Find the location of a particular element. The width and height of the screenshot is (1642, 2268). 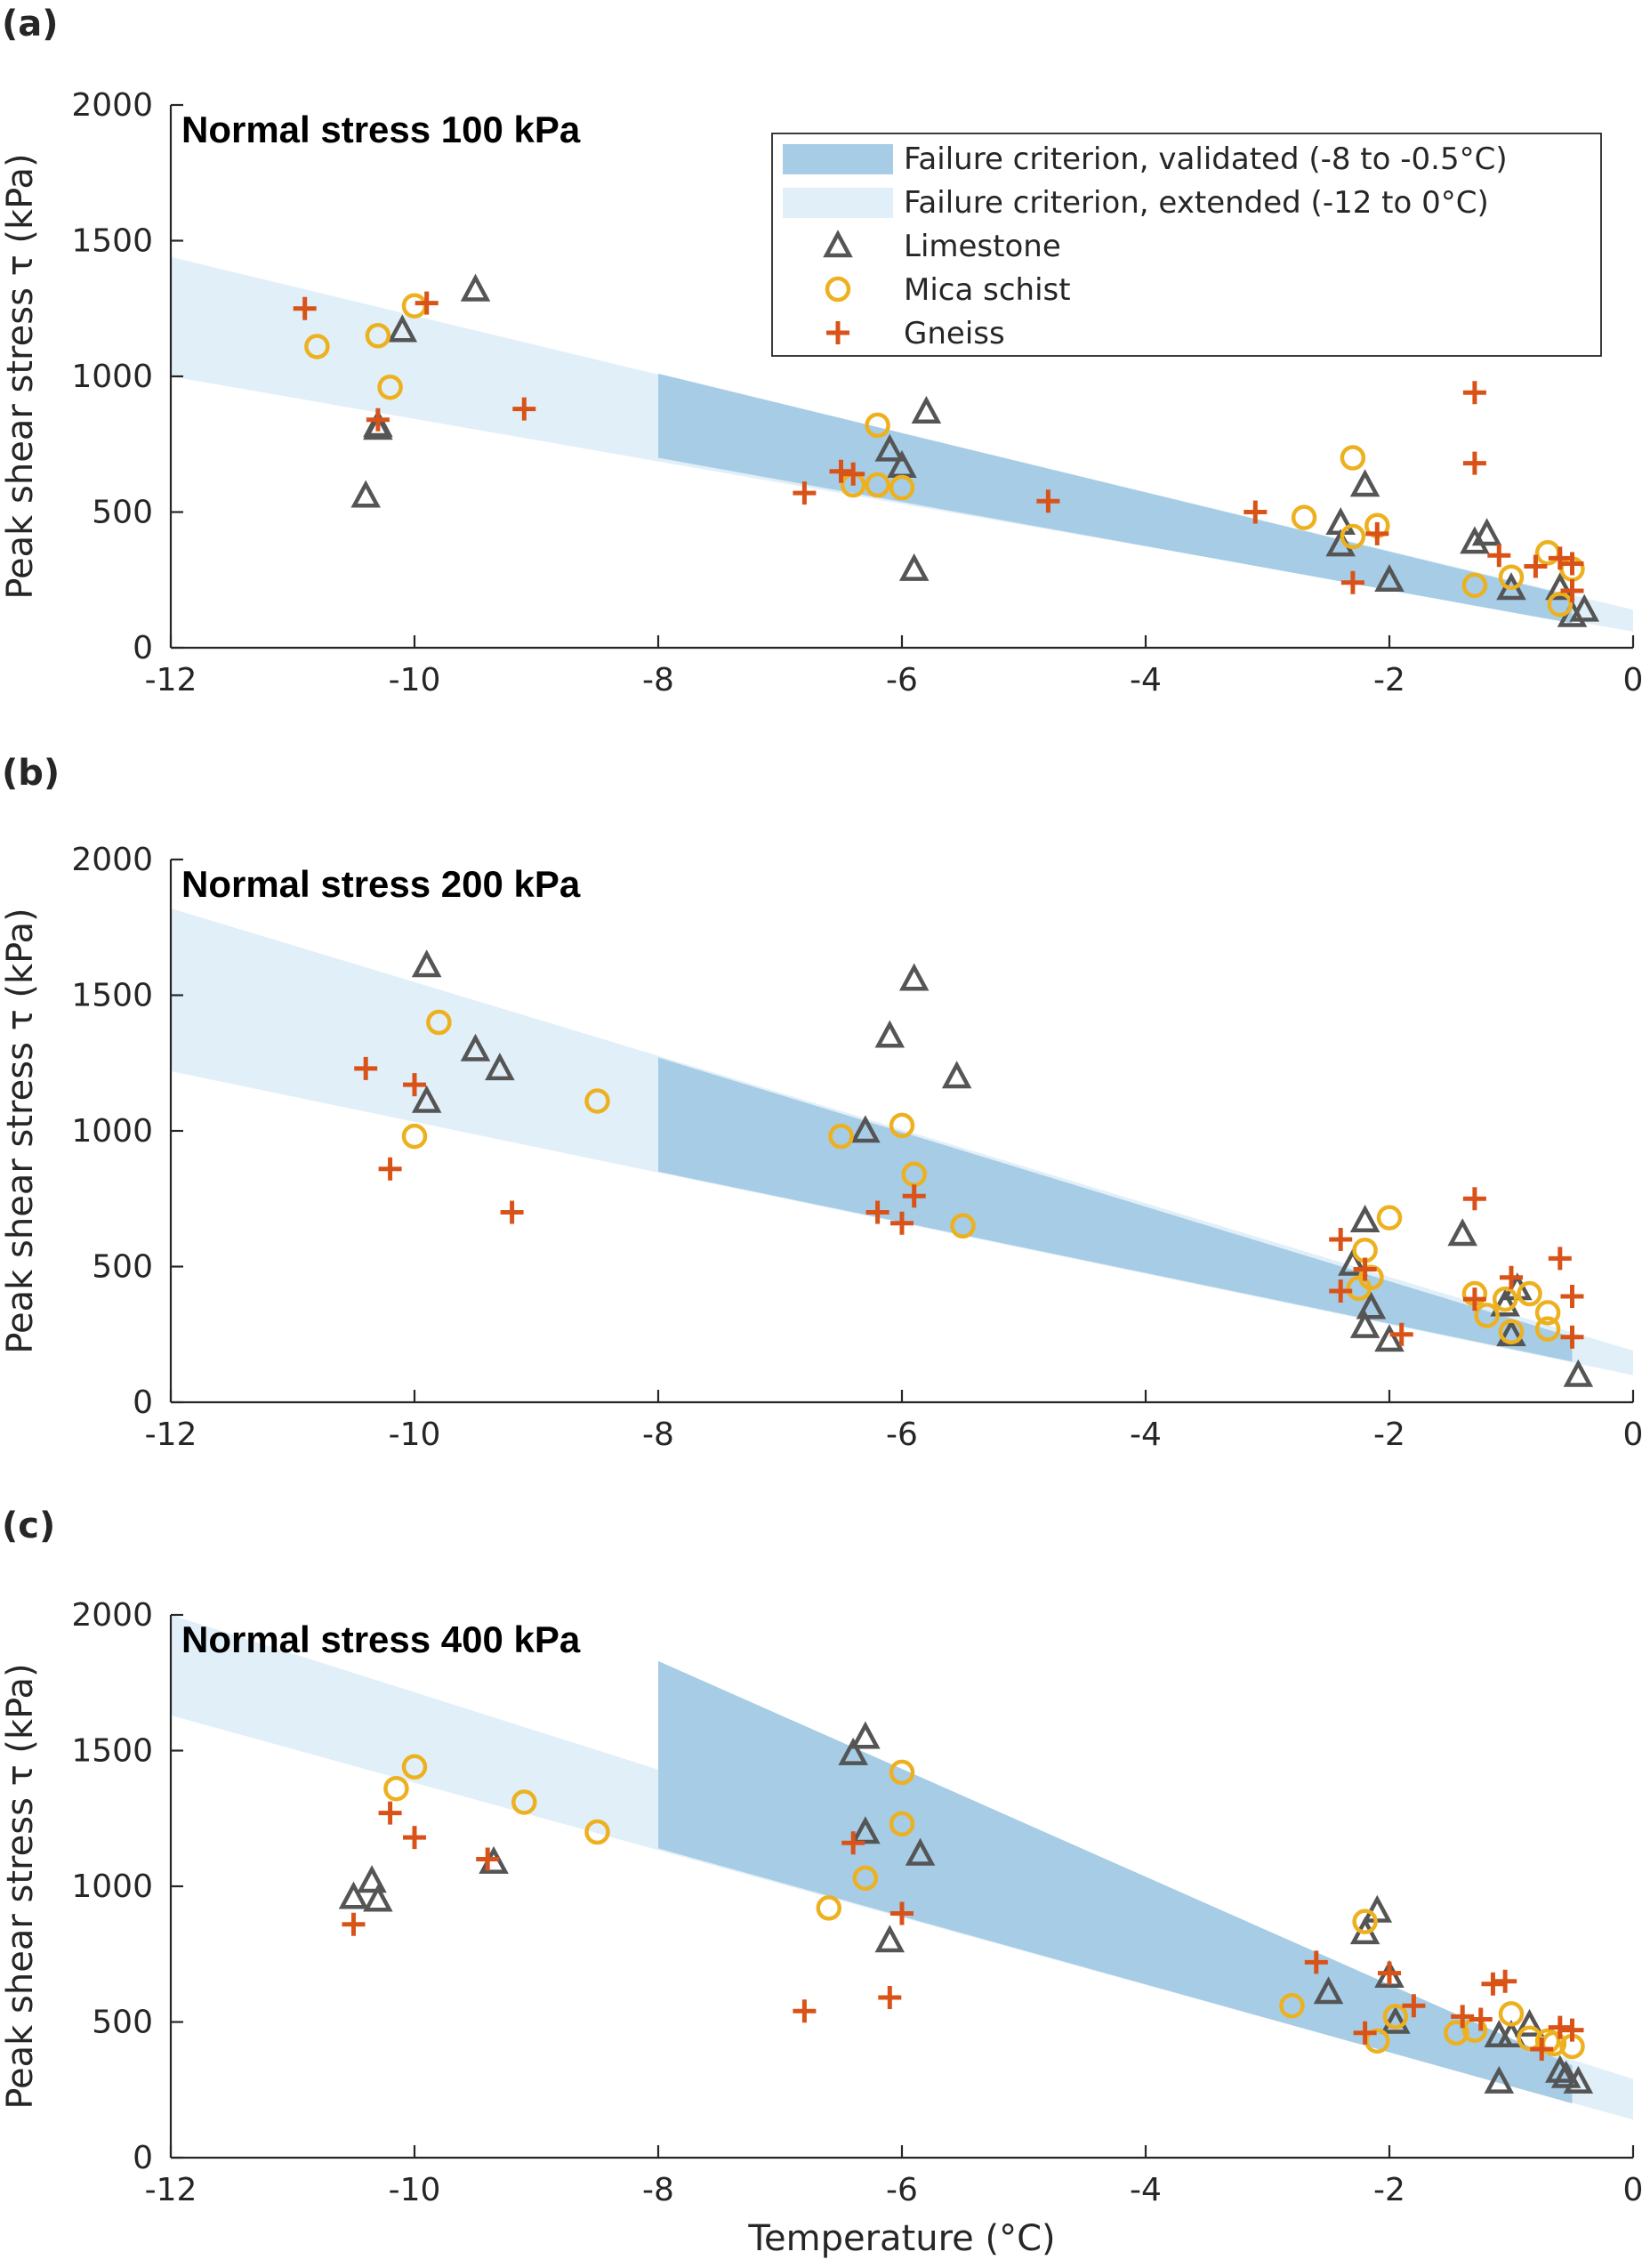

plot-area is located at coordinates (902, 444).